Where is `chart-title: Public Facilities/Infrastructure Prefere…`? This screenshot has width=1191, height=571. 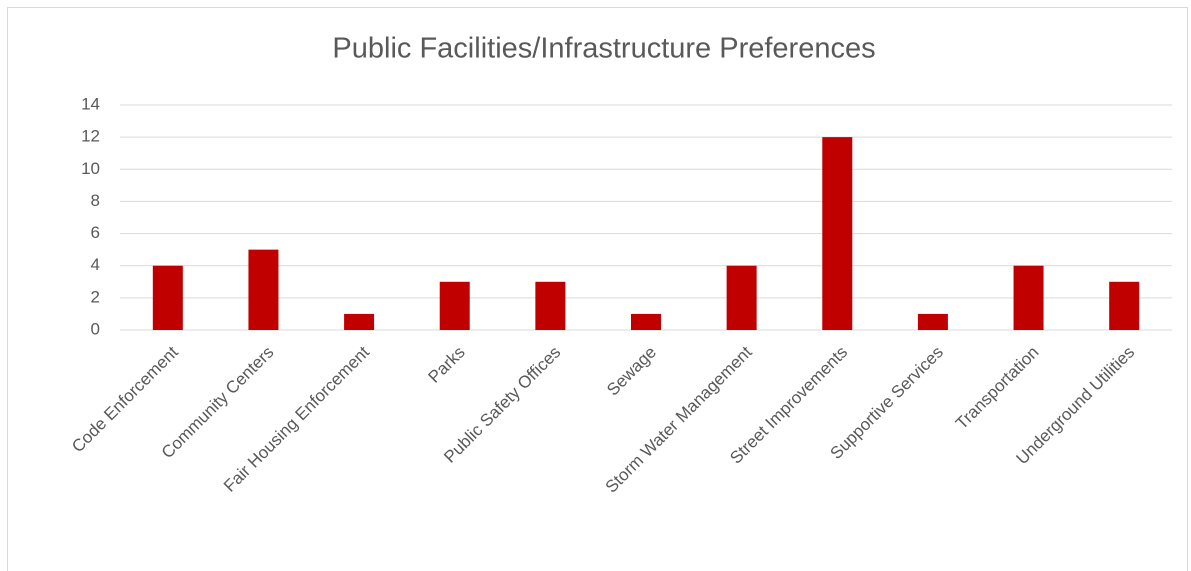 chart-title: Public Facilities/Infrastructure Prefere… is located at coordinates (603, 49).